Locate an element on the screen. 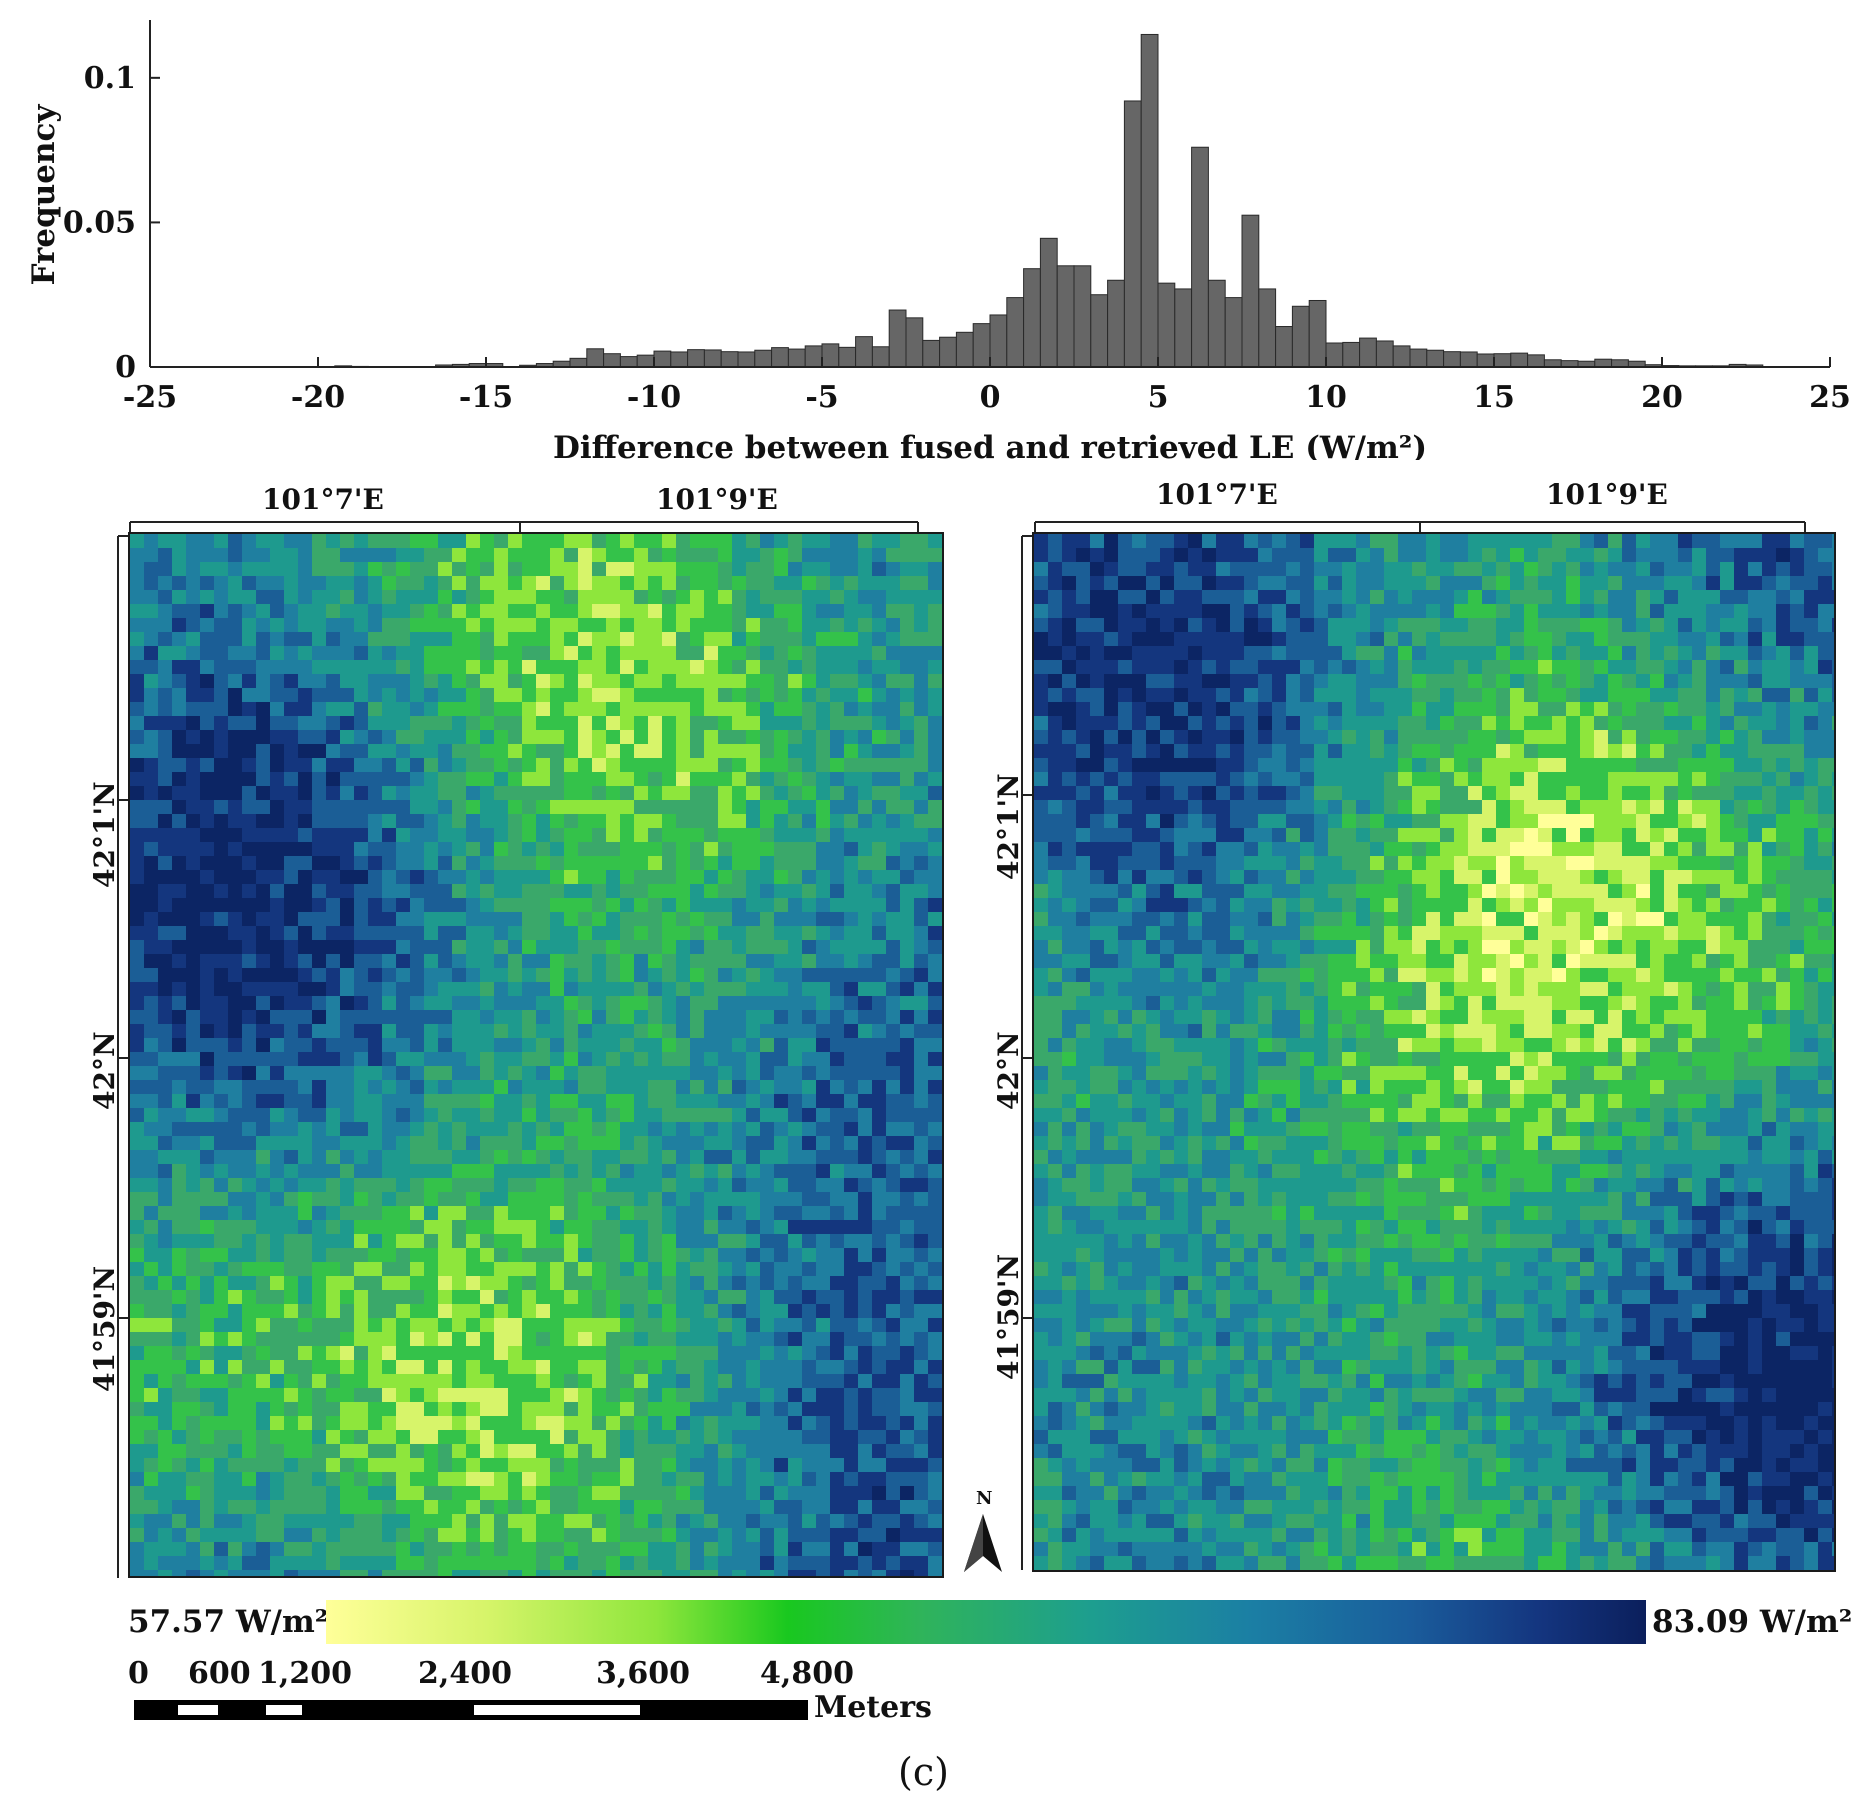 This screenshot has height=1813, width=1870. right-map-lon-label-1: 101°7'E is located at coordinates (1217, 494).